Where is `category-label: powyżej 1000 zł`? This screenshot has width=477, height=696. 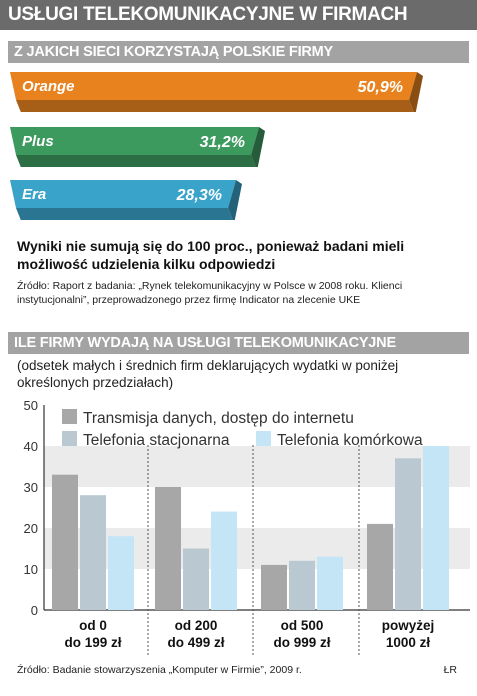
category-label: powyżej 1000 zł is located at coordinates (408, 634).